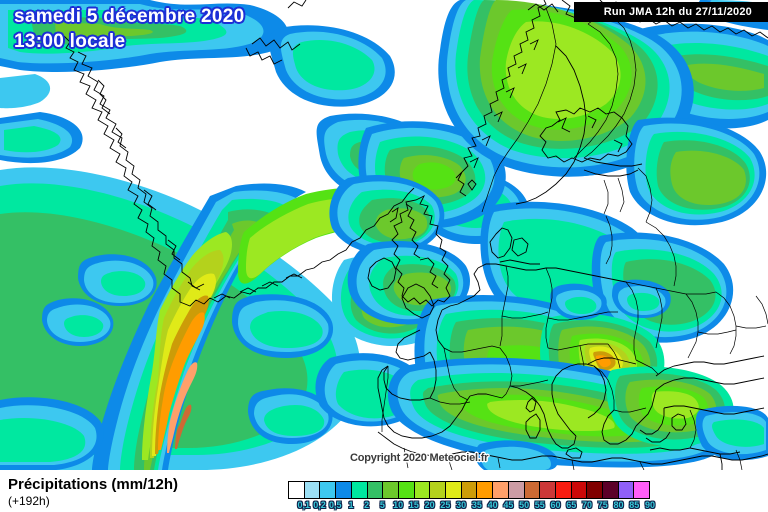 The width and height of the screenshot is (768, 512). Describe the element at coordinates (524, 505) in the screenshot. I see `colorbar-tick: 50` at that location.